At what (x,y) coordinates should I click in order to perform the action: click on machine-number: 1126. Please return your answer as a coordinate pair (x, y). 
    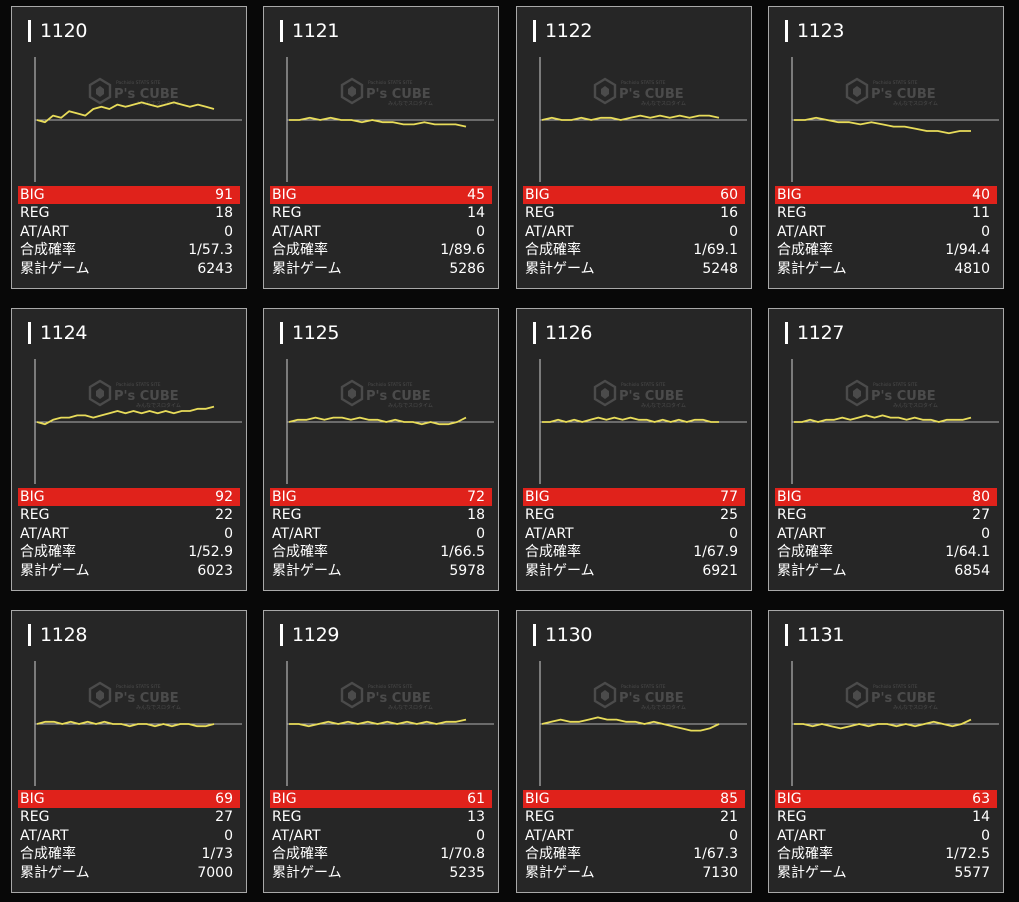
    Looking at the image, I should click on (569, 333).